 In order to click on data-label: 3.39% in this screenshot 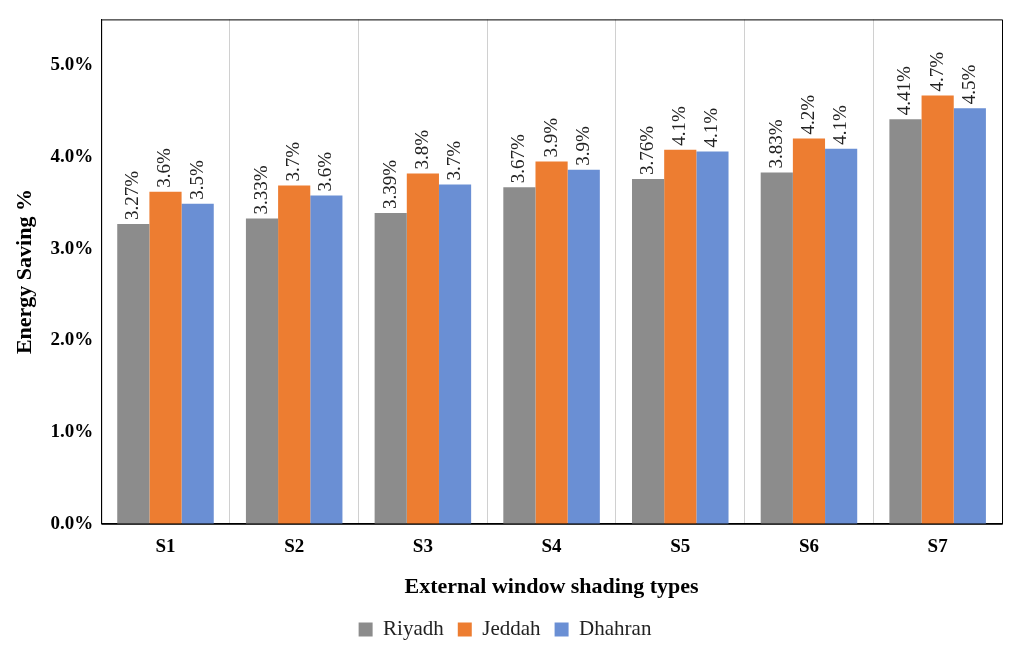, I will do `click(389, 184)`.